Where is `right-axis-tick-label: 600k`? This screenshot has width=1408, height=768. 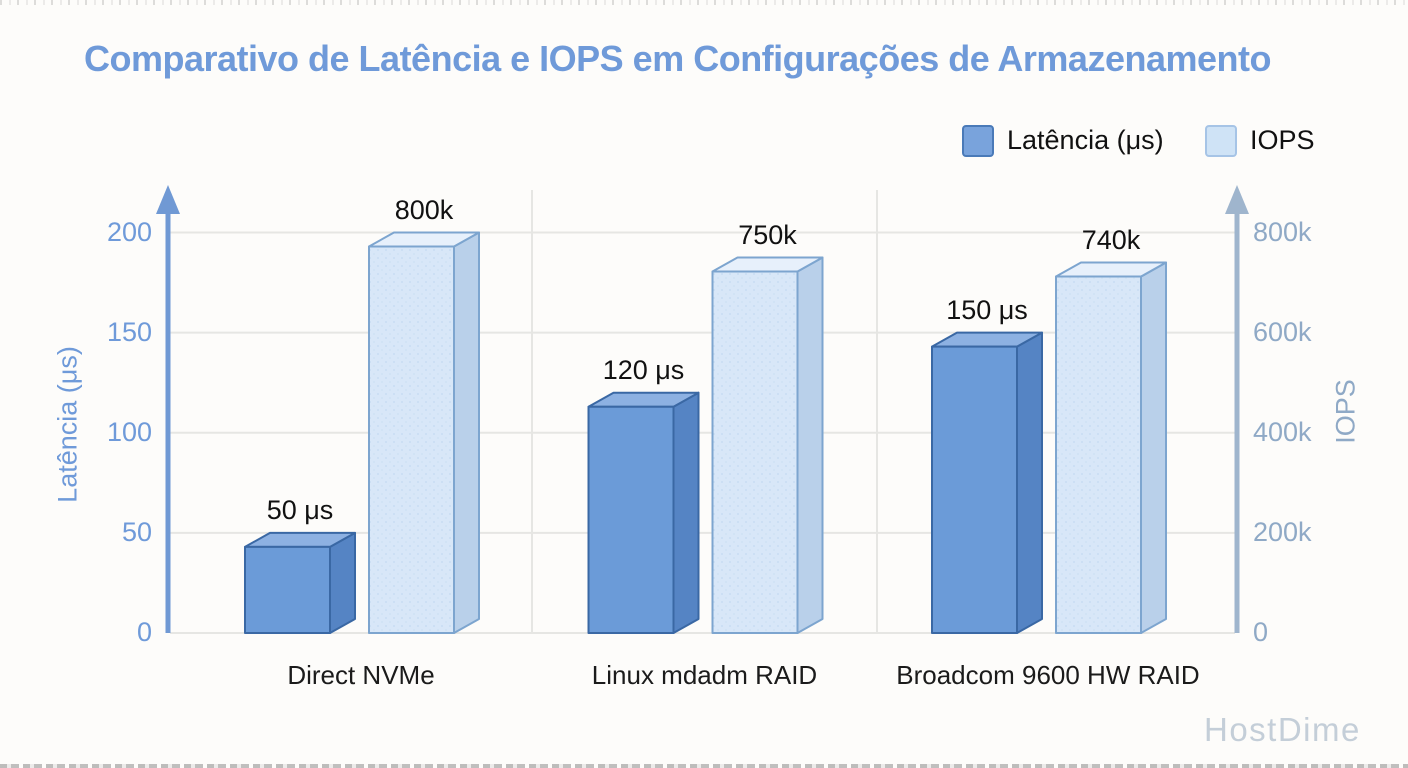
right-axis-tick-label: 600k is located at coordinates (1282, 331).